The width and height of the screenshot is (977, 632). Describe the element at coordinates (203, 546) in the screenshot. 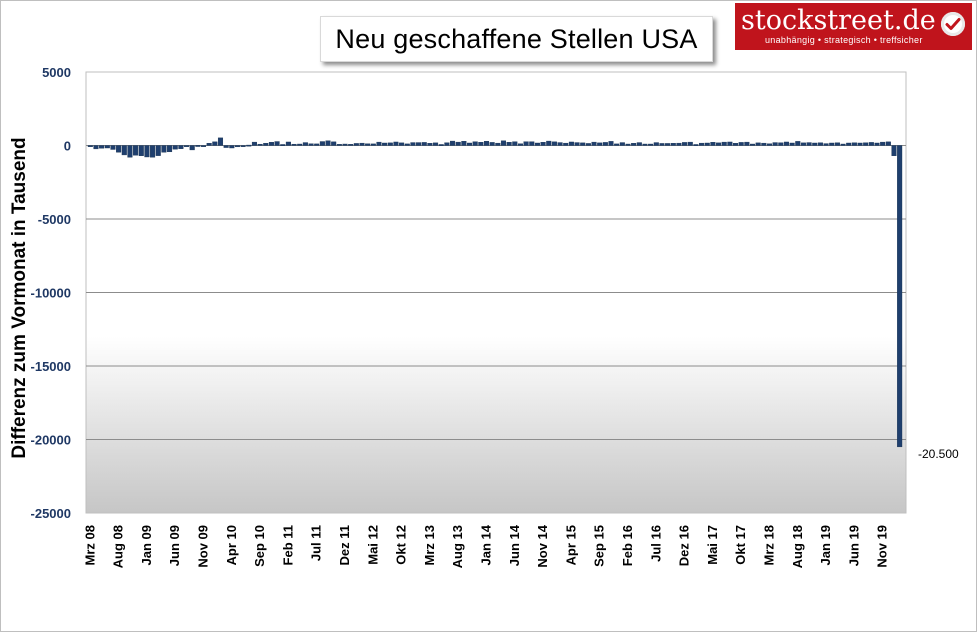

I see `x-tick-label: Nov 09` at that location.